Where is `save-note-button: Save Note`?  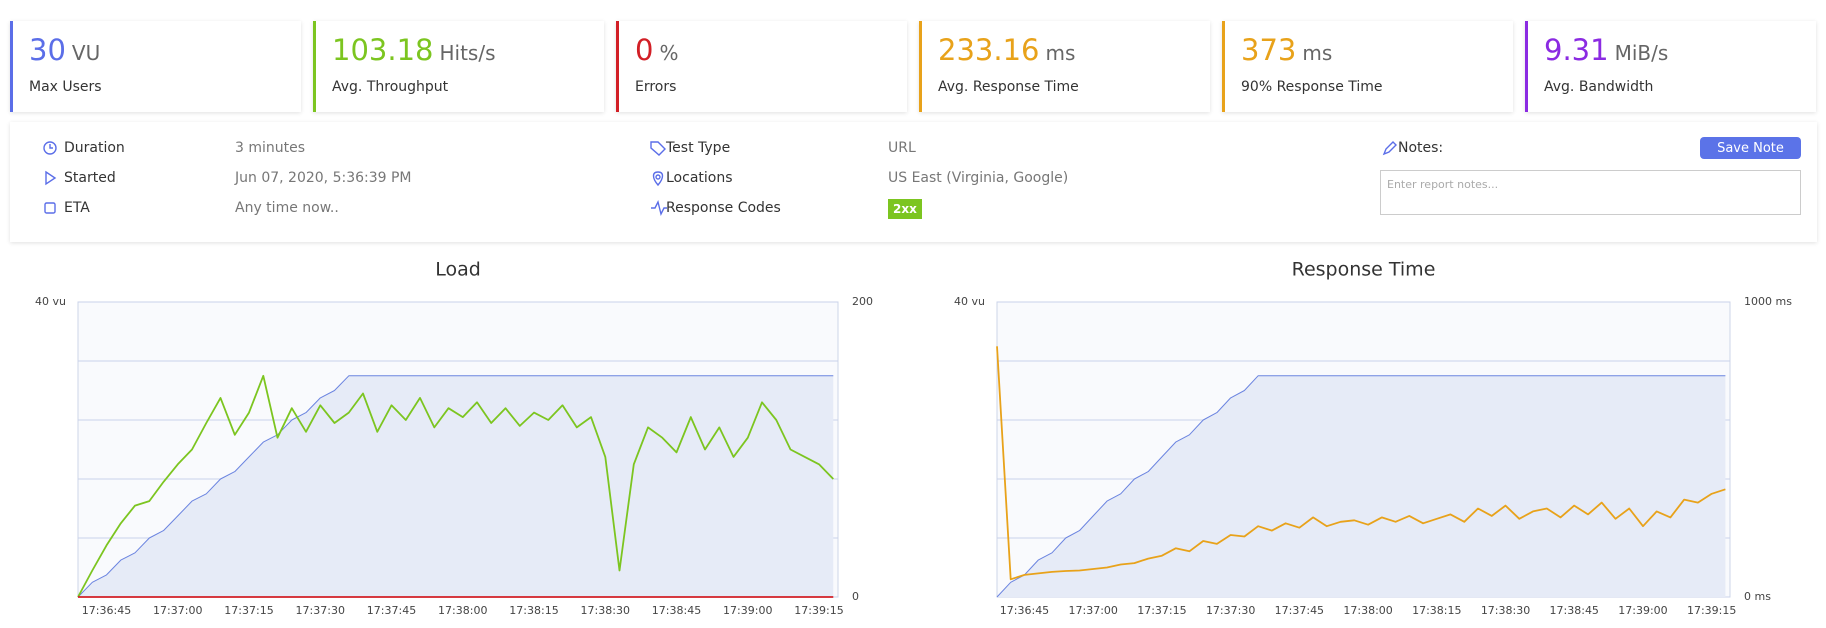 save-note-button: Save Note is located at coordinates (1750, 148).